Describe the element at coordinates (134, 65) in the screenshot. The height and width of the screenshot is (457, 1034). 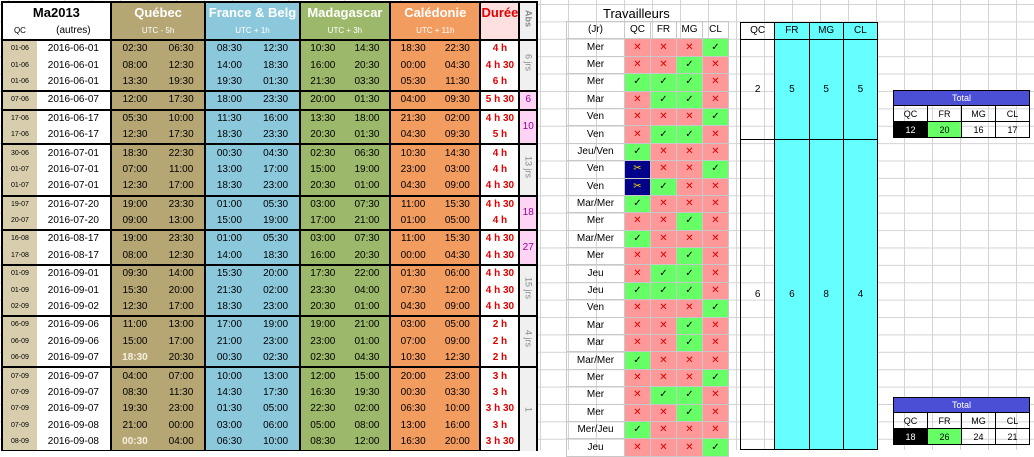
I see `quebec-start-cell: 08:00` at that location.